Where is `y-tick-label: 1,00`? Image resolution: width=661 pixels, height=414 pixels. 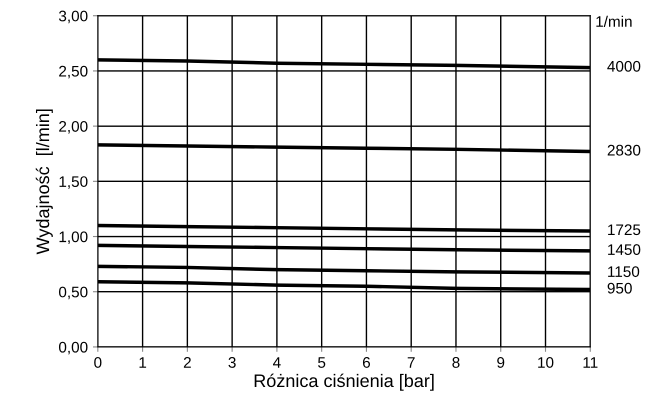
y-tick-label: 1,00 is located at coordinates (74, 237).